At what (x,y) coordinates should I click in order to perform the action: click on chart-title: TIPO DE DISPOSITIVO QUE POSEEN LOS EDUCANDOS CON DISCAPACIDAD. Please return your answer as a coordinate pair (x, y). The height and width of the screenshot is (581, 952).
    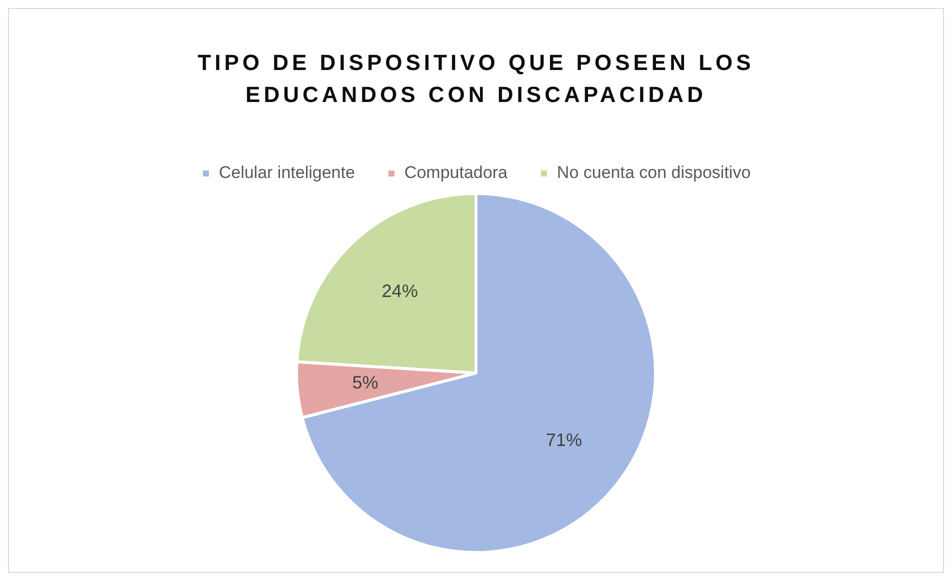
    Looking at the image, I should click on (476, 79).